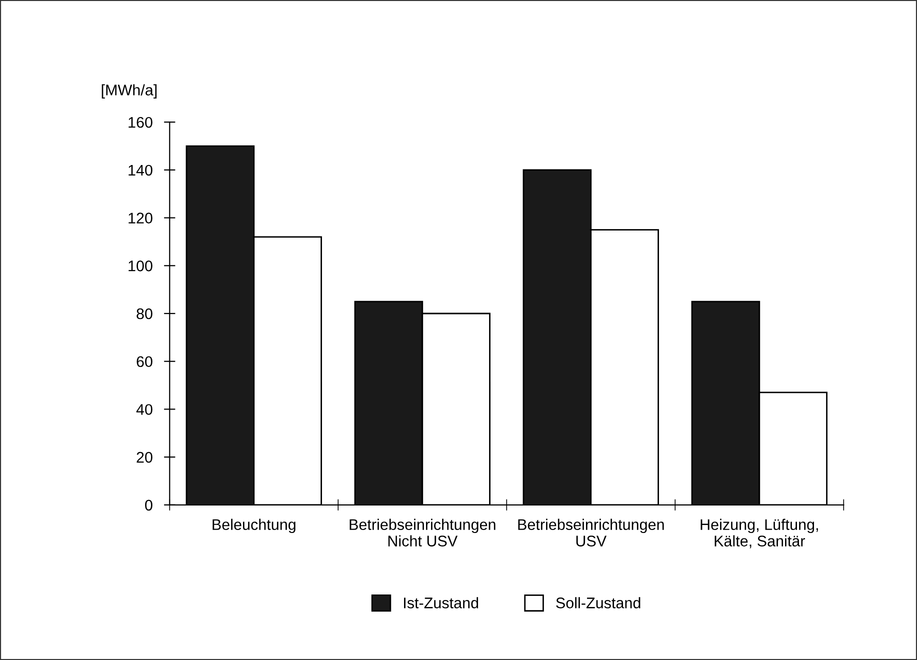  I want to click on y-tick-label: 0, so click(148, 505).